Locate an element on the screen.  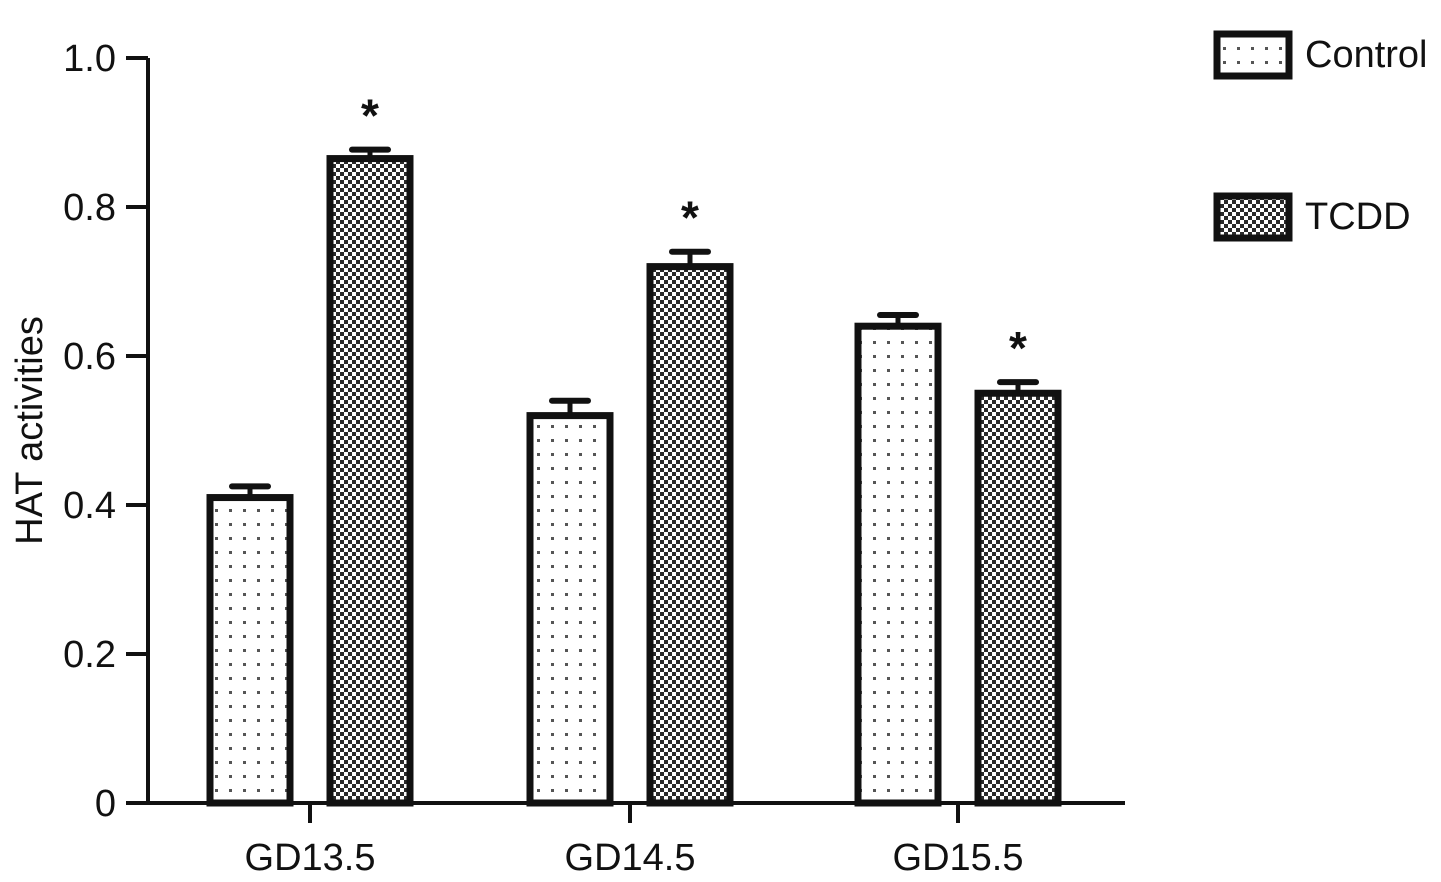
x-tick-label: GD13.5 is located at coordinates (310, 858).